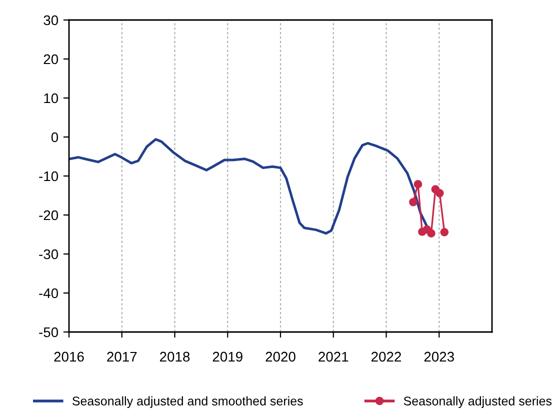 This screenshot has height=417, width=559. I want to click on x-tick-label: 2022, so click(387, 357).